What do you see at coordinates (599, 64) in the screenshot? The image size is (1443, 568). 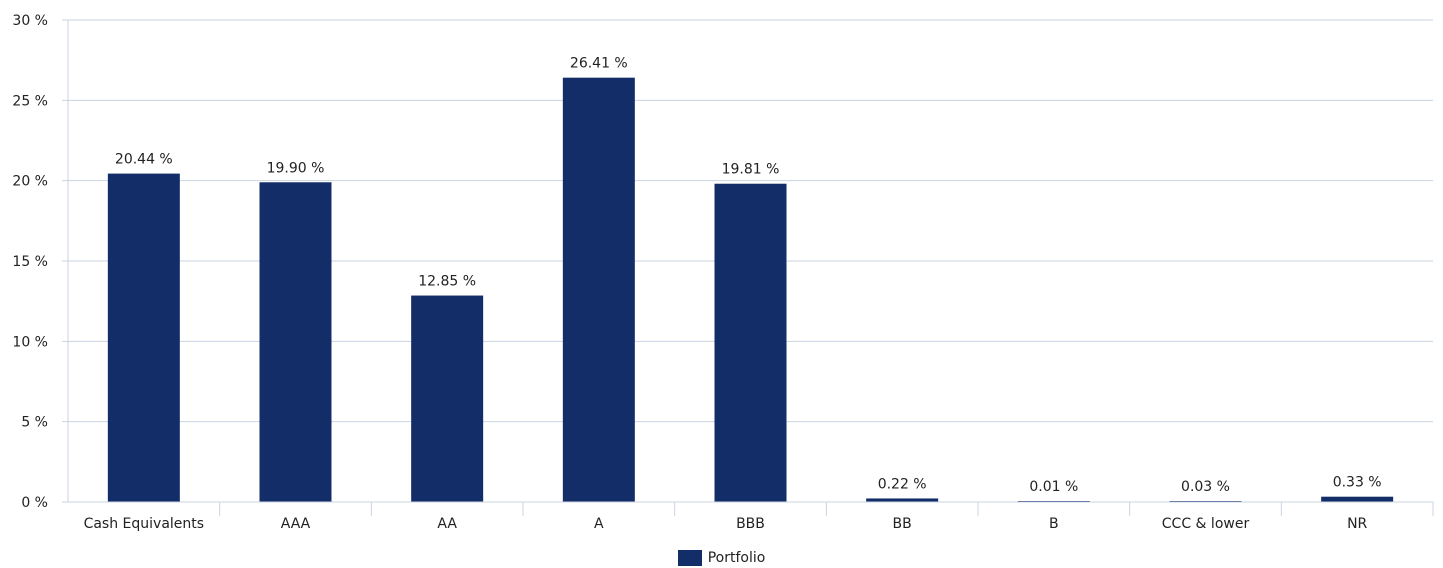 I see `data-label: 26.41 %` at bounding box center [599, 64].